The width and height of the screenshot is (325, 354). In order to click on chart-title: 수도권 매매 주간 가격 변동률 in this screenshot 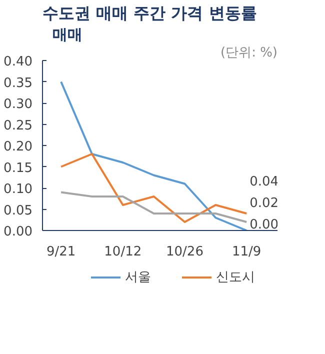, I will do `click(149, 13)`.